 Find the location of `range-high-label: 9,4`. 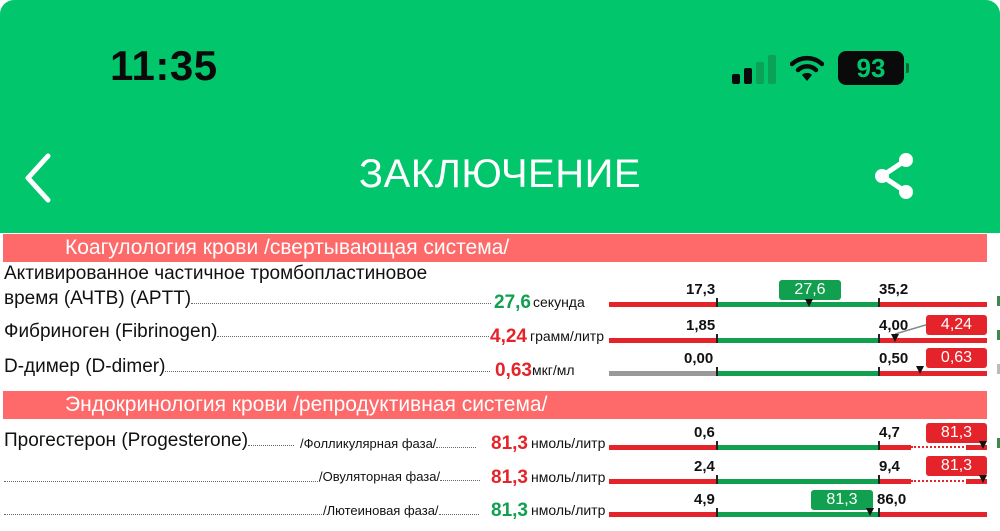

range-high-label: 9,4 is located at coordinates (889, 466).